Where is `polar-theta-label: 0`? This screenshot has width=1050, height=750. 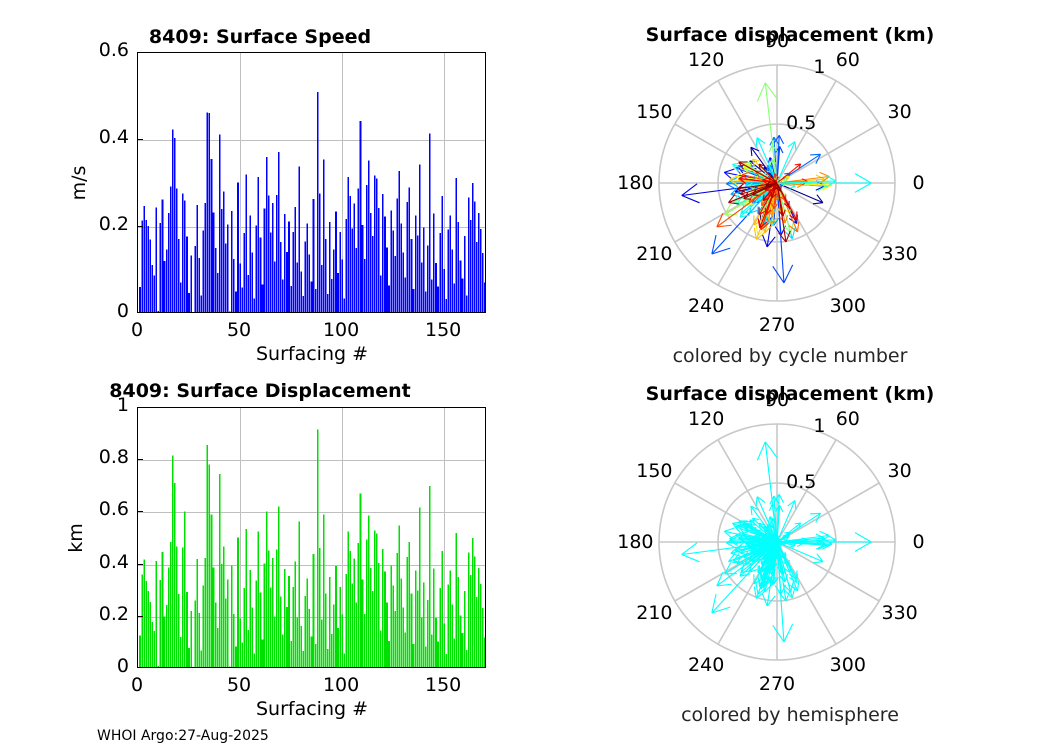 polar-theta-label: 0 is located at coordinates (918, 542).